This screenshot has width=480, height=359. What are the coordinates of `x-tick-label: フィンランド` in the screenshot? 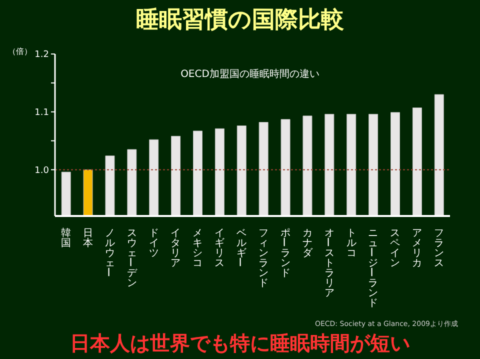 It's located at (263, 258).